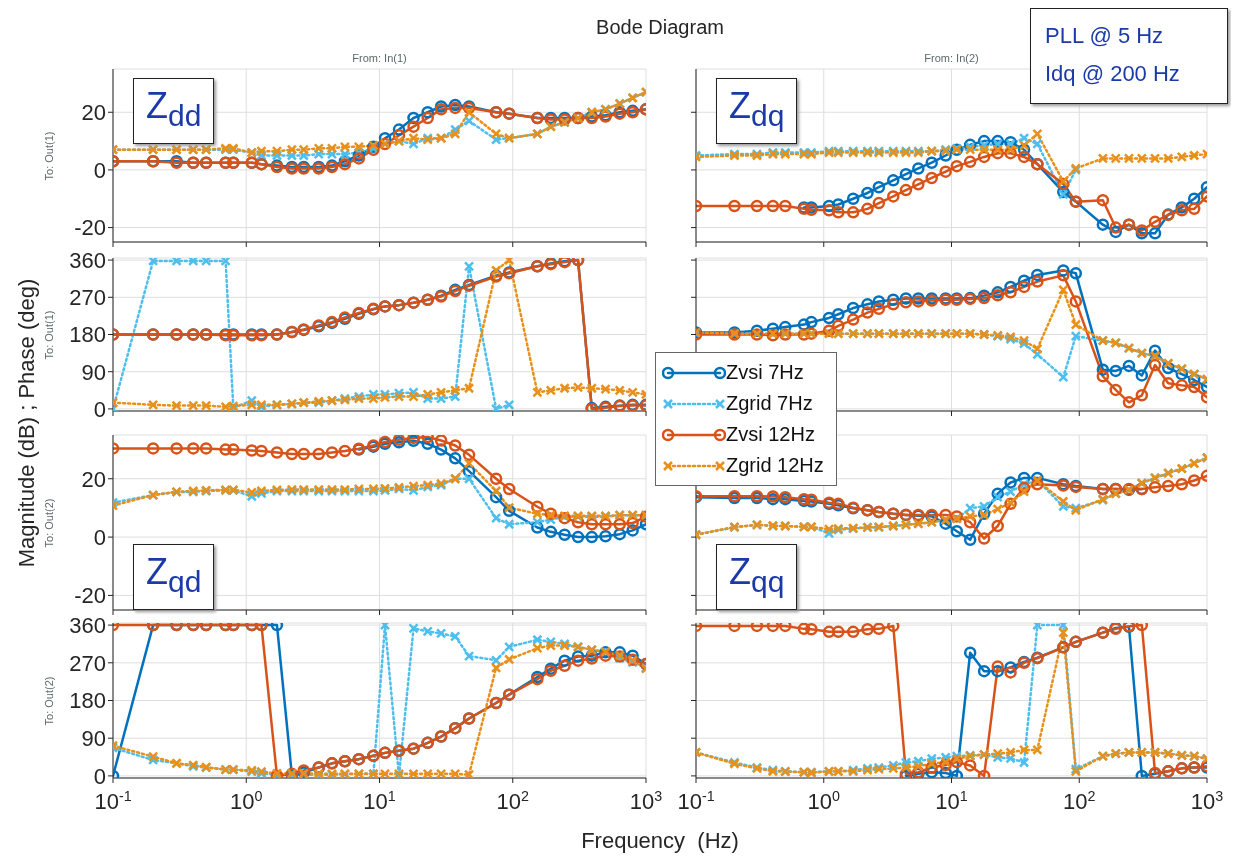 This screenshot has width=1239, height=865. Describe the element at coordinates (379, 58) in the screenshot. I see `chart-title: From: In(1)` at that location.